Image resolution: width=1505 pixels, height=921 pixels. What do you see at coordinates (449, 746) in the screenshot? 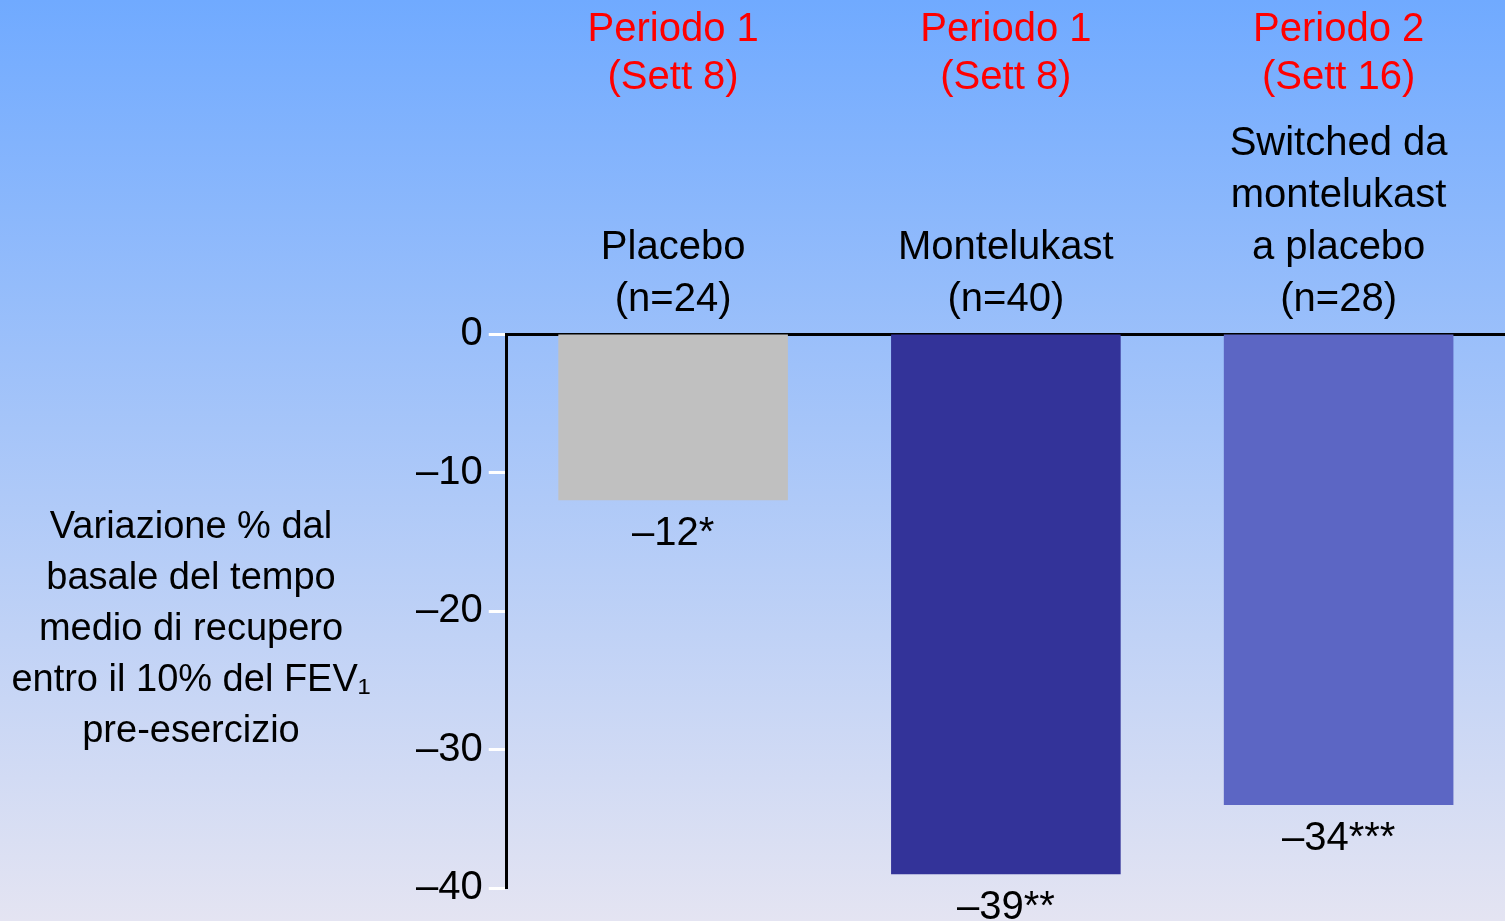
I see `y-tick-label: –30` at bounding box center [449, 746].